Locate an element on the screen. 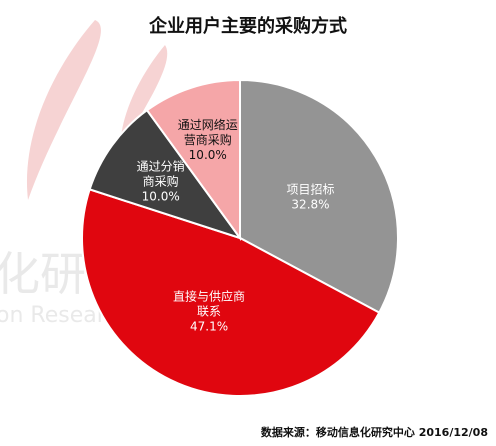 The width and height of the screenshot is (496, 446). slice-category-label: 直接与供应商 is located at coordinates (209, 296).